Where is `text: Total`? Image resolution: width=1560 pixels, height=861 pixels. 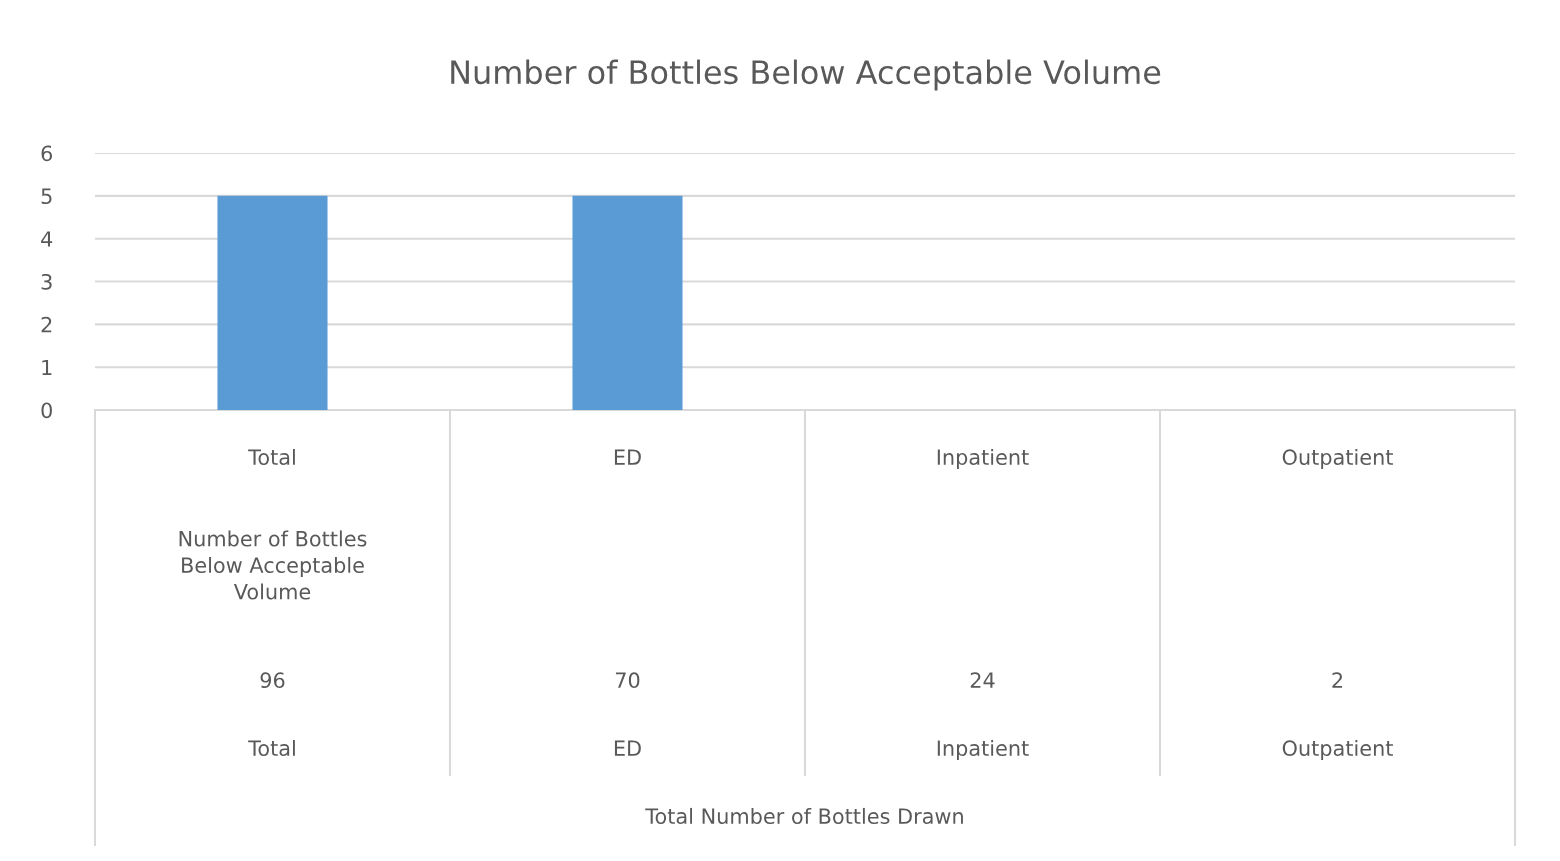 text: Total is located at coordinates (271, 748).